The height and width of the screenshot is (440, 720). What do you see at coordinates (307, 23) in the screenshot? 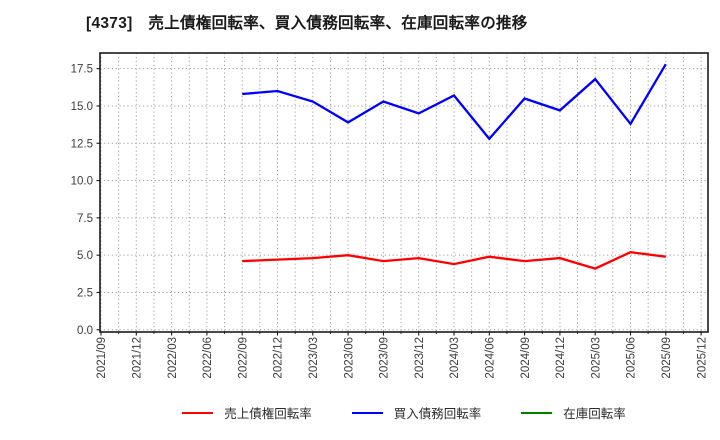
I see `chart-title: [4373] 売上債権回転率、買入債務回転率、在庫回転率の推移` at bounding box center [307, 23].